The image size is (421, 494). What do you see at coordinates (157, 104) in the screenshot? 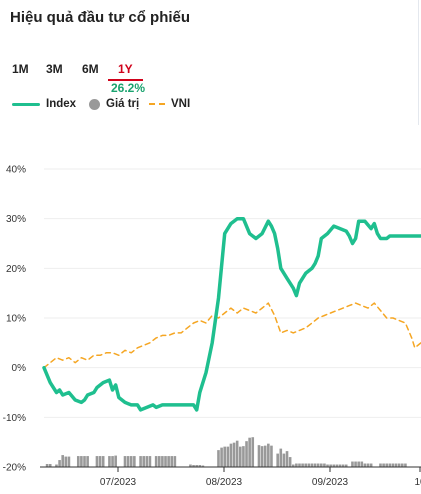
I see `dash-swatch-icon` at bounding box center [157, 104].